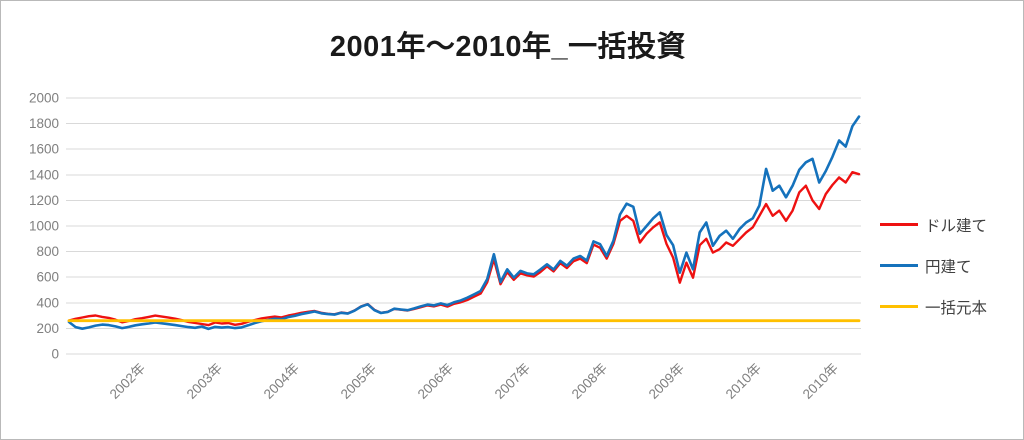 The image size is (1024, 440). I want to click on legend-item-dollar: ドル建て, so click(934, 225).